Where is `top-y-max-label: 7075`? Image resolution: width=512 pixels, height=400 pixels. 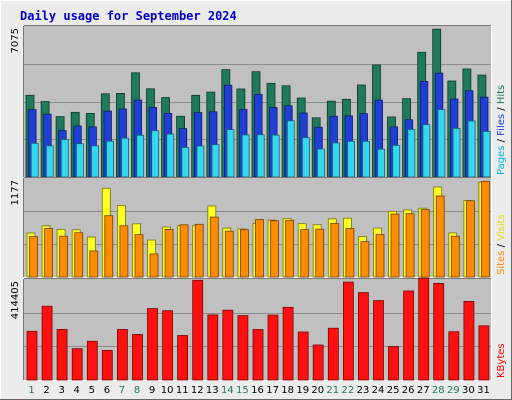
top-y-max-label: 7075 is located at coordinates (15, 40).